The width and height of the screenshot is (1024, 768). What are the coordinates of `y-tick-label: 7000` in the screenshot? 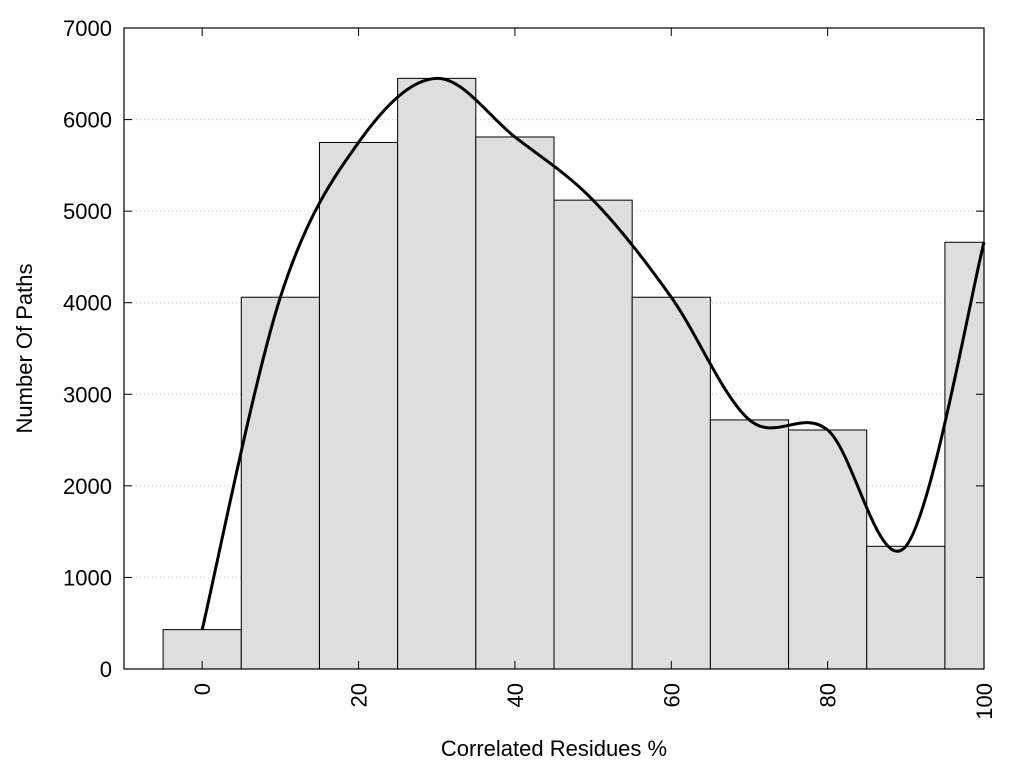 It's located at (87, 28).